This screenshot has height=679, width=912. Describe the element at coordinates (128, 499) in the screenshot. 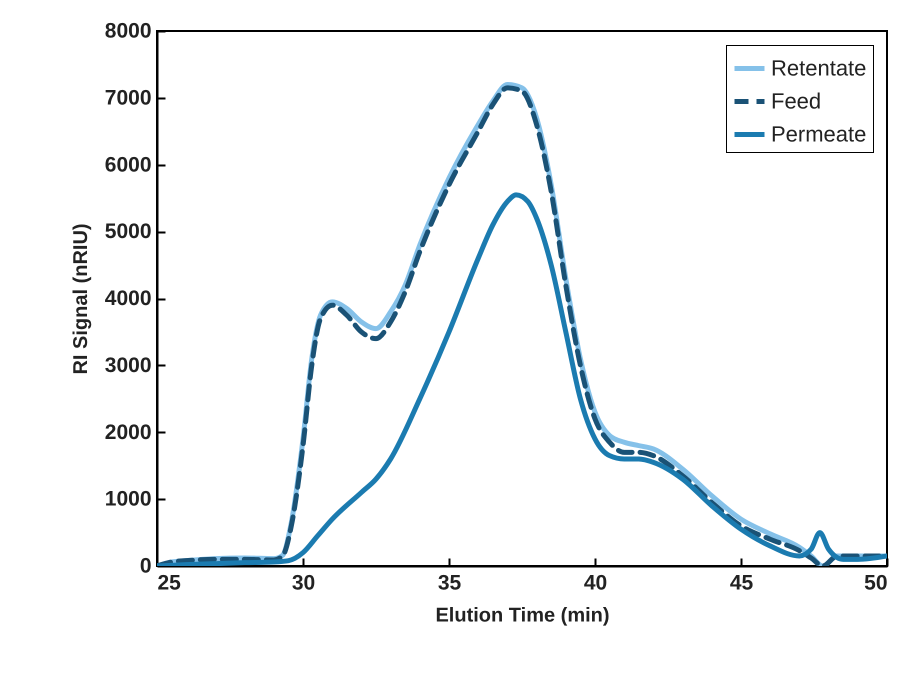

I see `y-tick-label: 1000` at that location.